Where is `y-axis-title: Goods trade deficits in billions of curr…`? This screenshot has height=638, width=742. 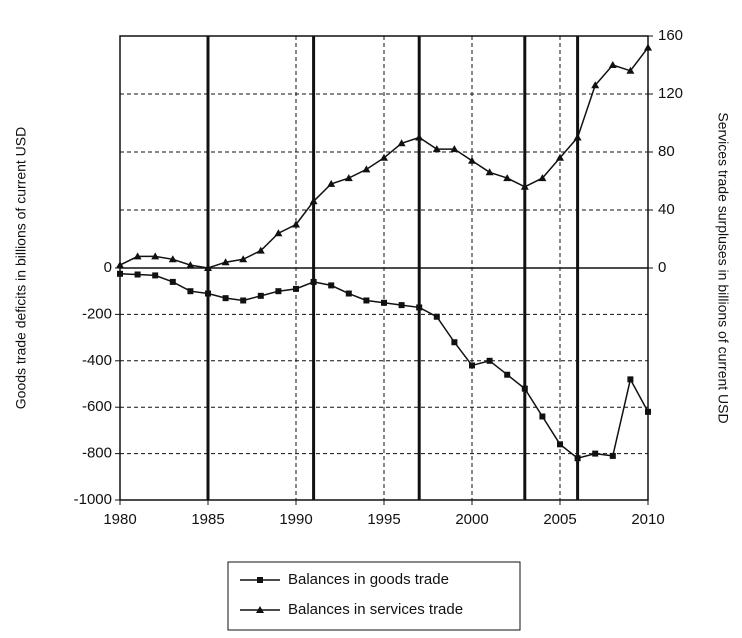 y-axis-title: Goods trade deficits in billions of curr… is located at coordinates (21, 268).